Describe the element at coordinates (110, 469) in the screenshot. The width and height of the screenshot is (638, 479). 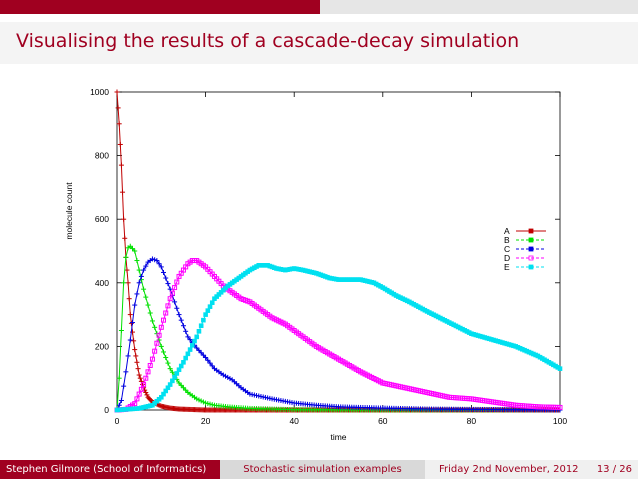
I see `footer-author: Stephen Gilmore (School of Informatics)` at that location.